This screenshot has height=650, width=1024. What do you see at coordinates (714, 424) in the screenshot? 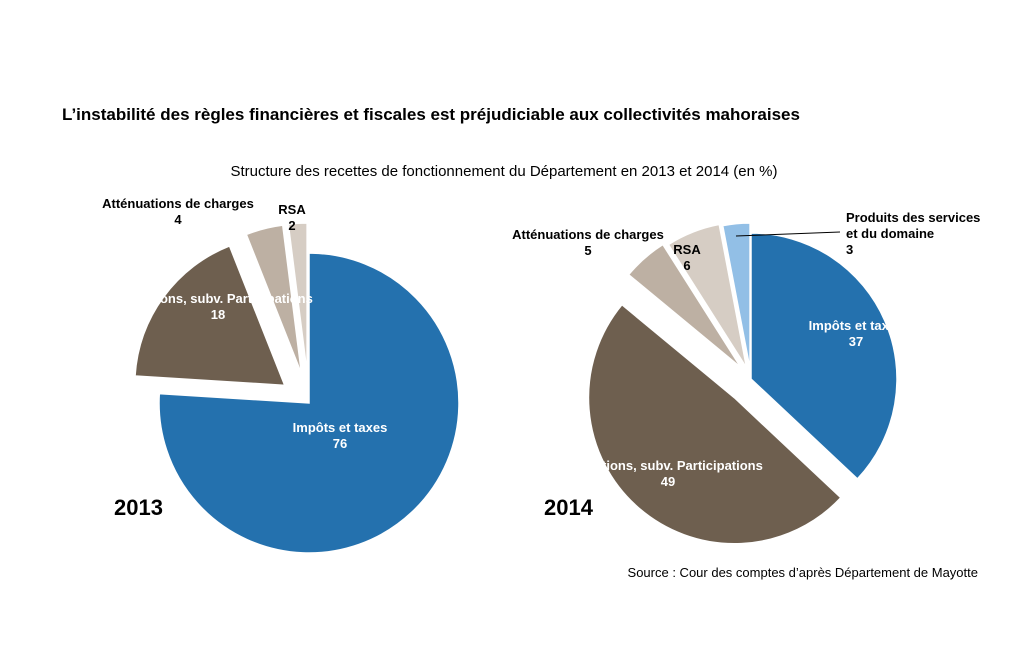
I see `slice-2014-dotations-subv-participations` at bounding box center [714, 424].